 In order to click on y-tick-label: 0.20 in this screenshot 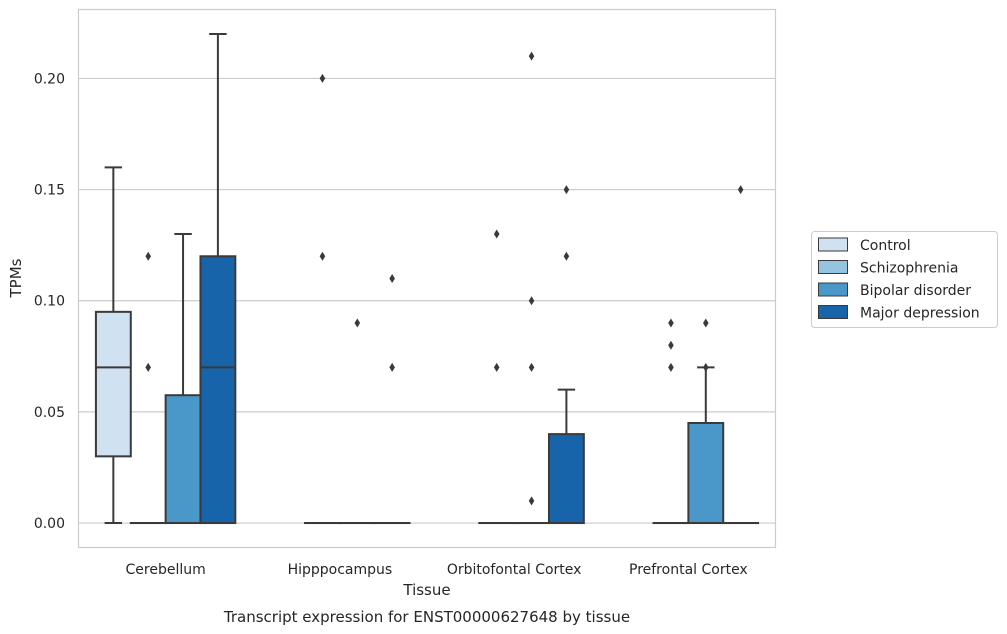, I will do `click(49, 79)`.